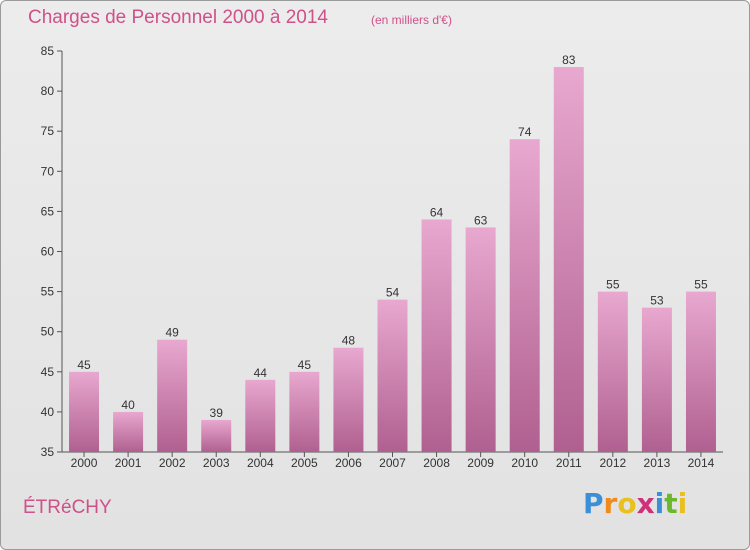  I want to click on x-tick-label: 2009, so click(480, 463).